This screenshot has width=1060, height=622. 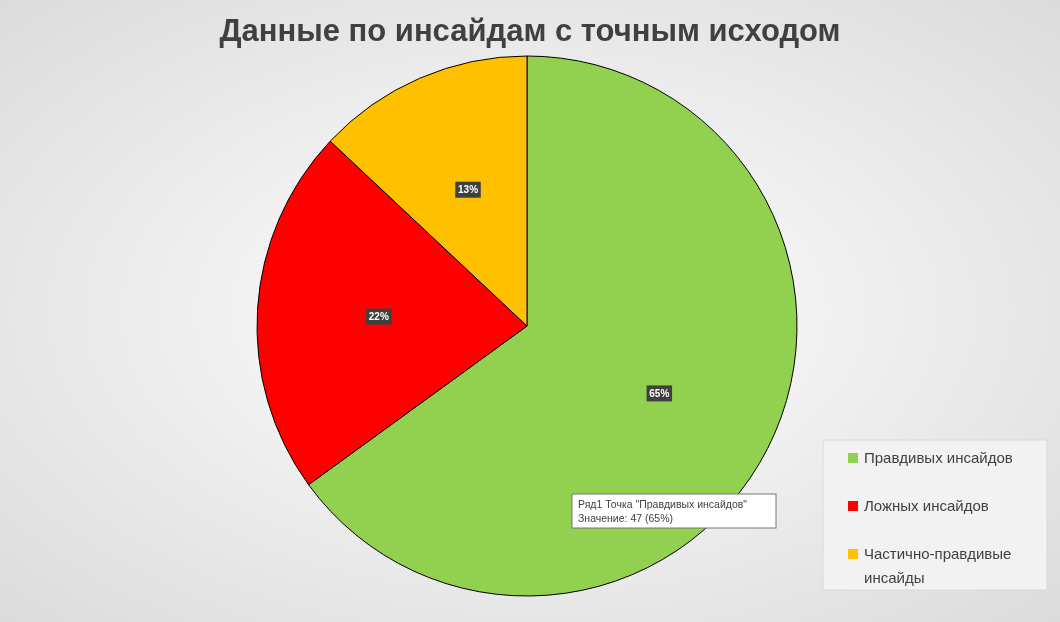 I want to click on data-label: 65%, so click(x=659, y=393).